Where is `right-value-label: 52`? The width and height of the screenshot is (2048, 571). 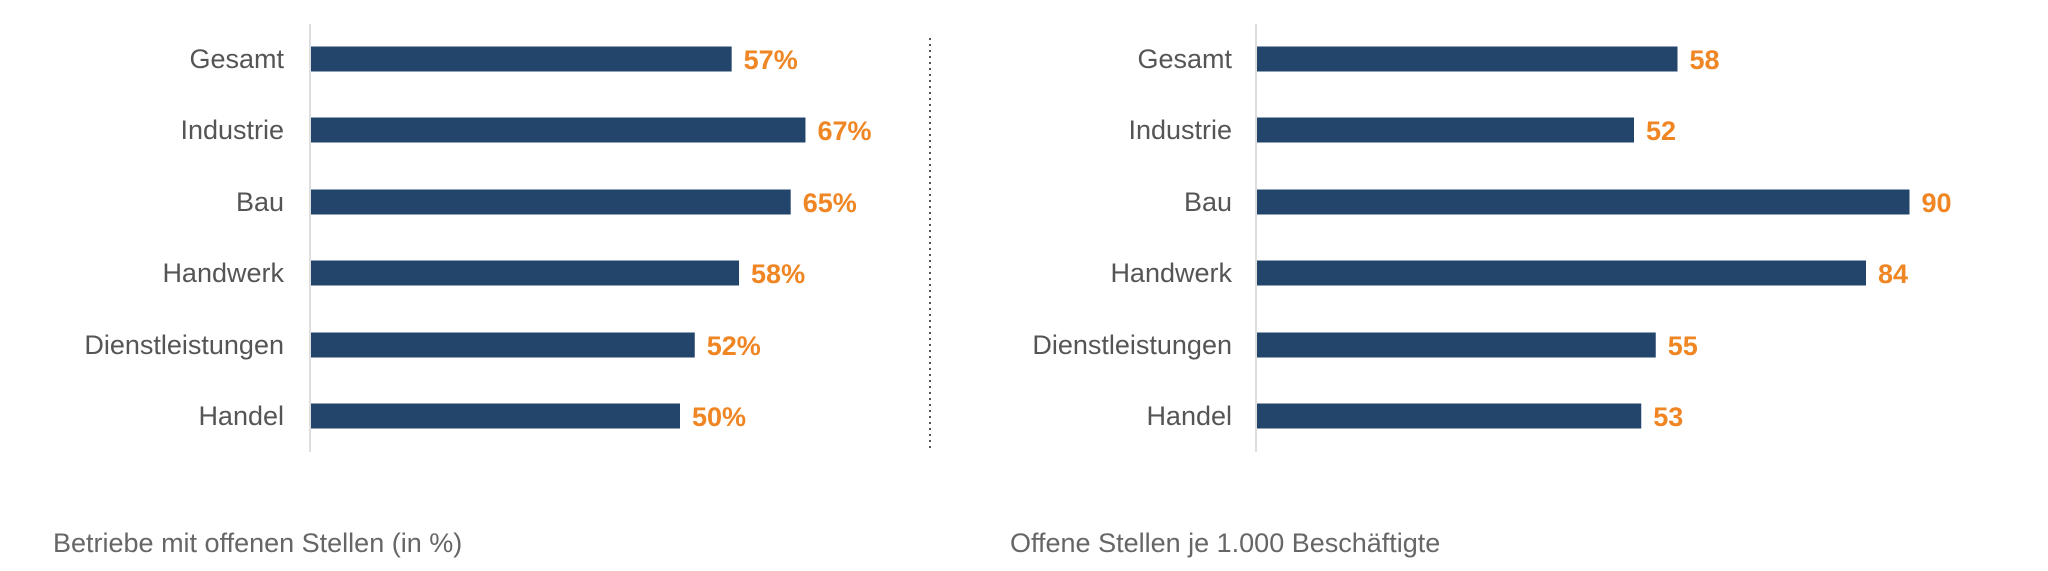
right-value-label: 52 is located at coordinates (1661, 131).